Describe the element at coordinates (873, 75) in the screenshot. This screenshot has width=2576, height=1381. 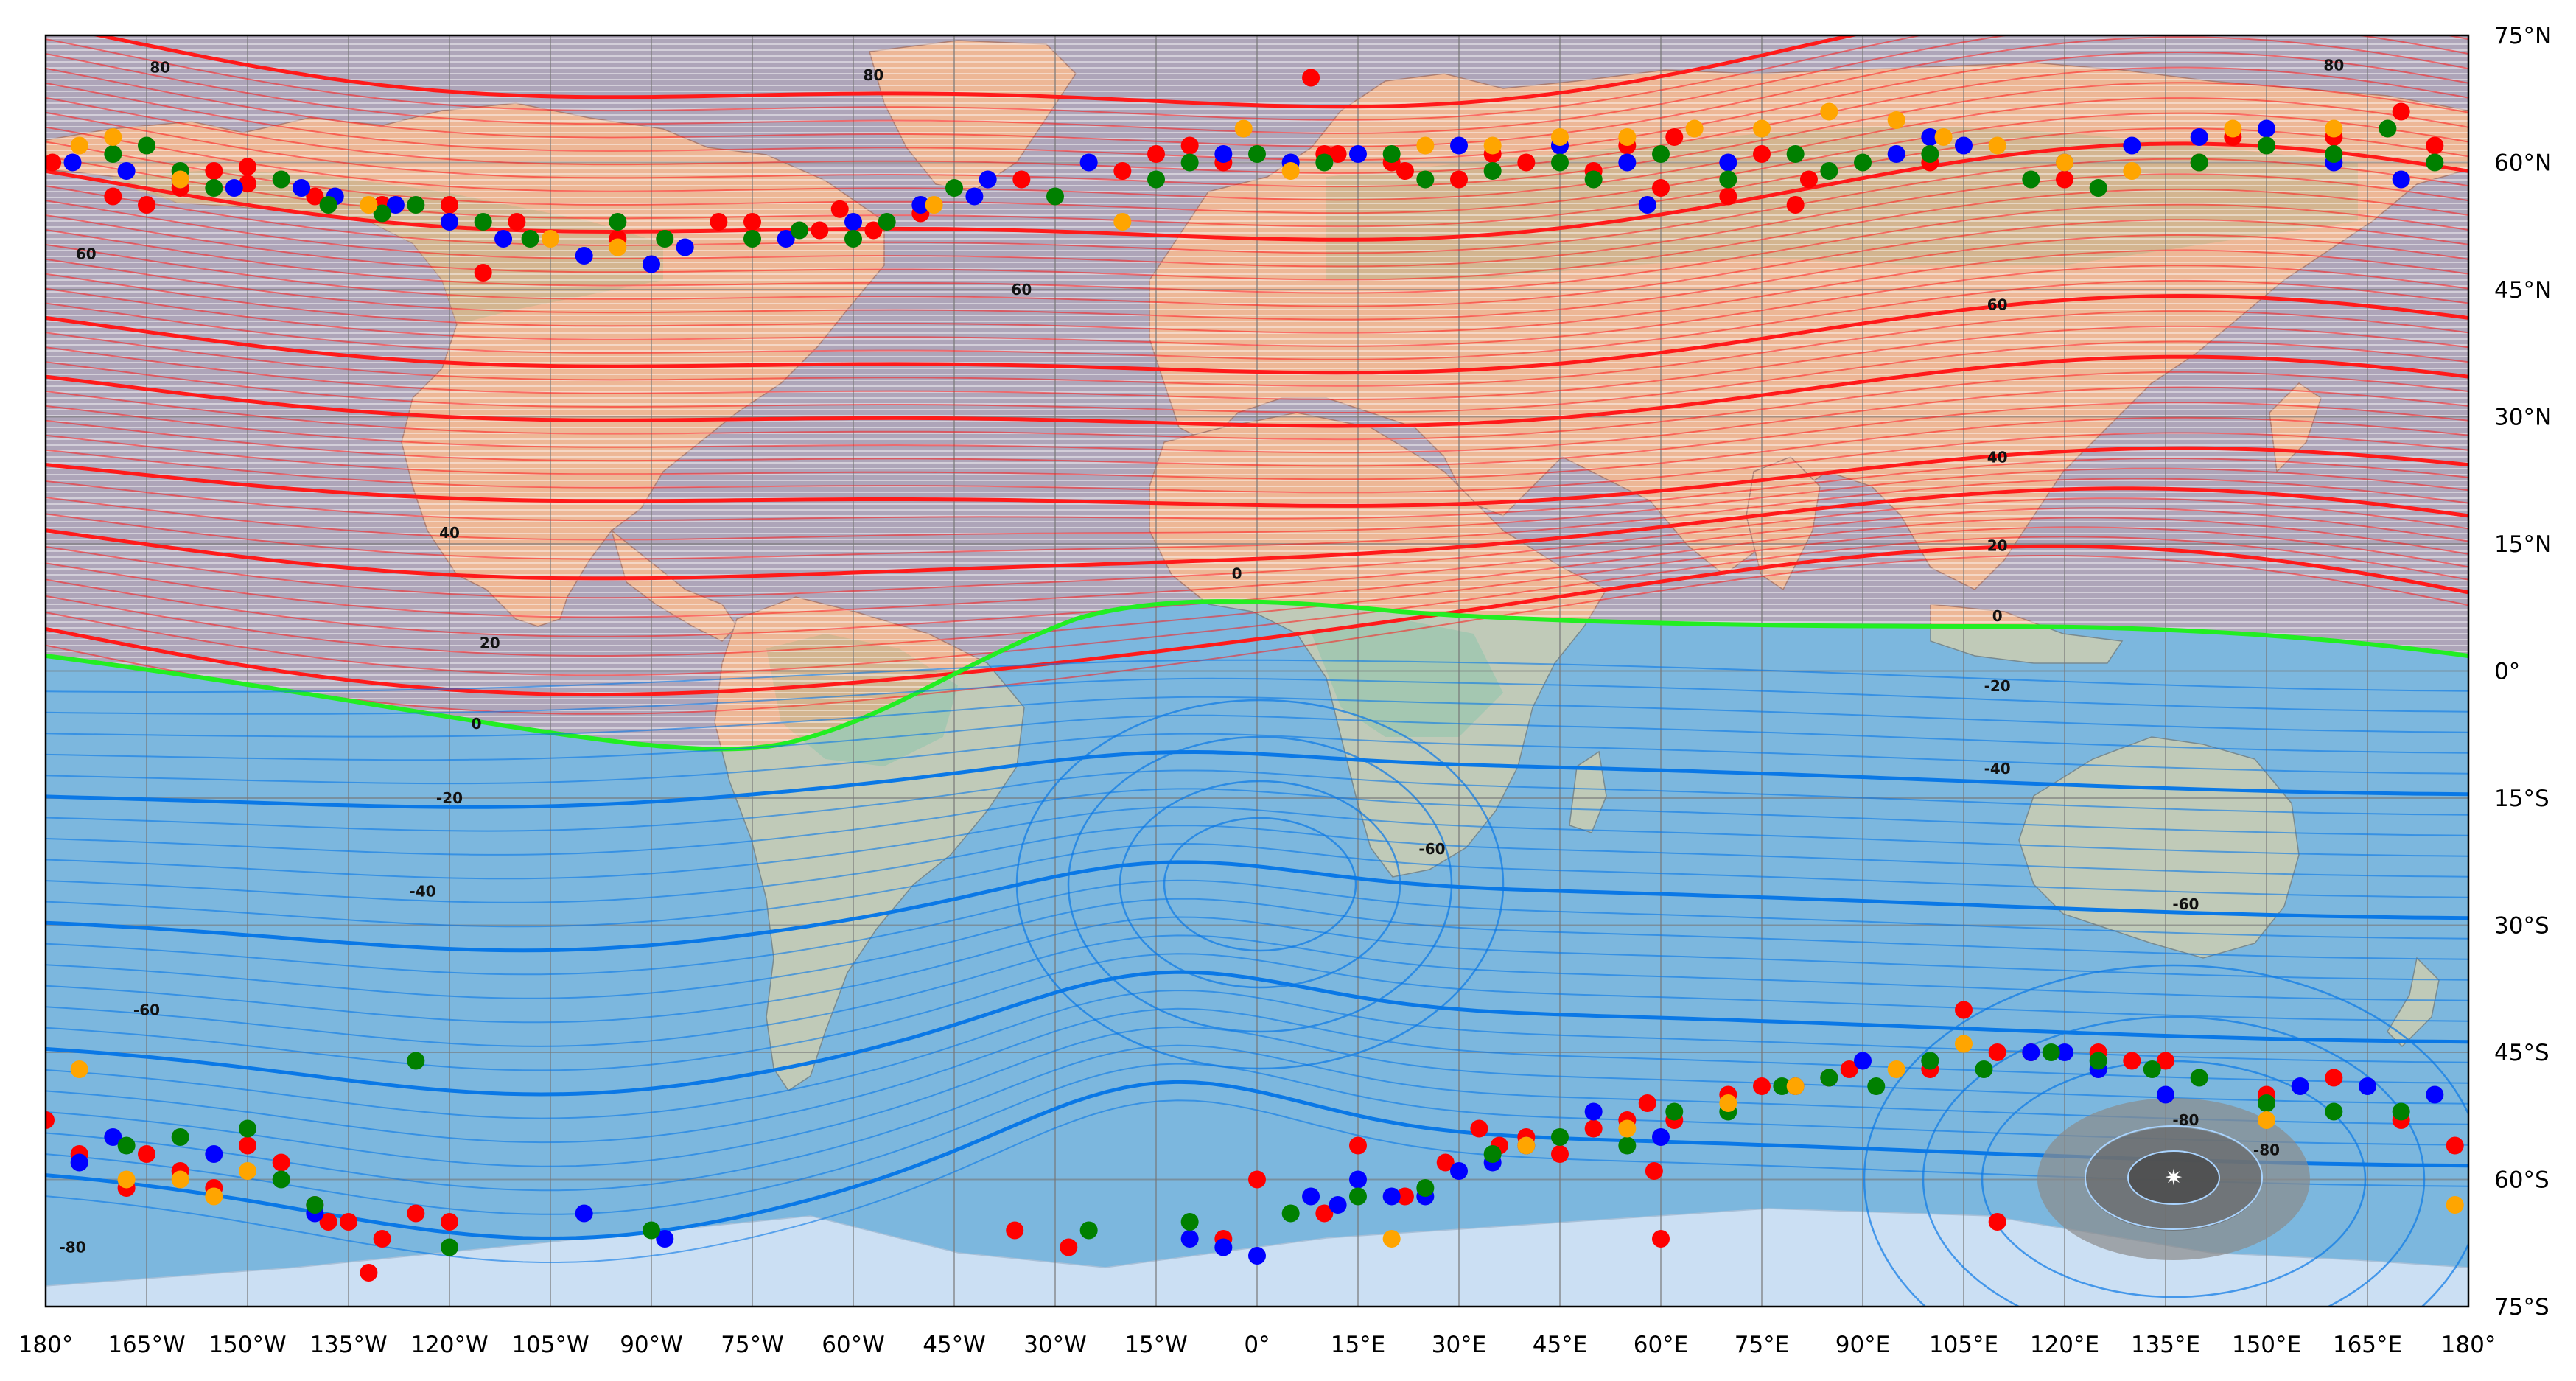
I see `contour-label: 80` at that location.